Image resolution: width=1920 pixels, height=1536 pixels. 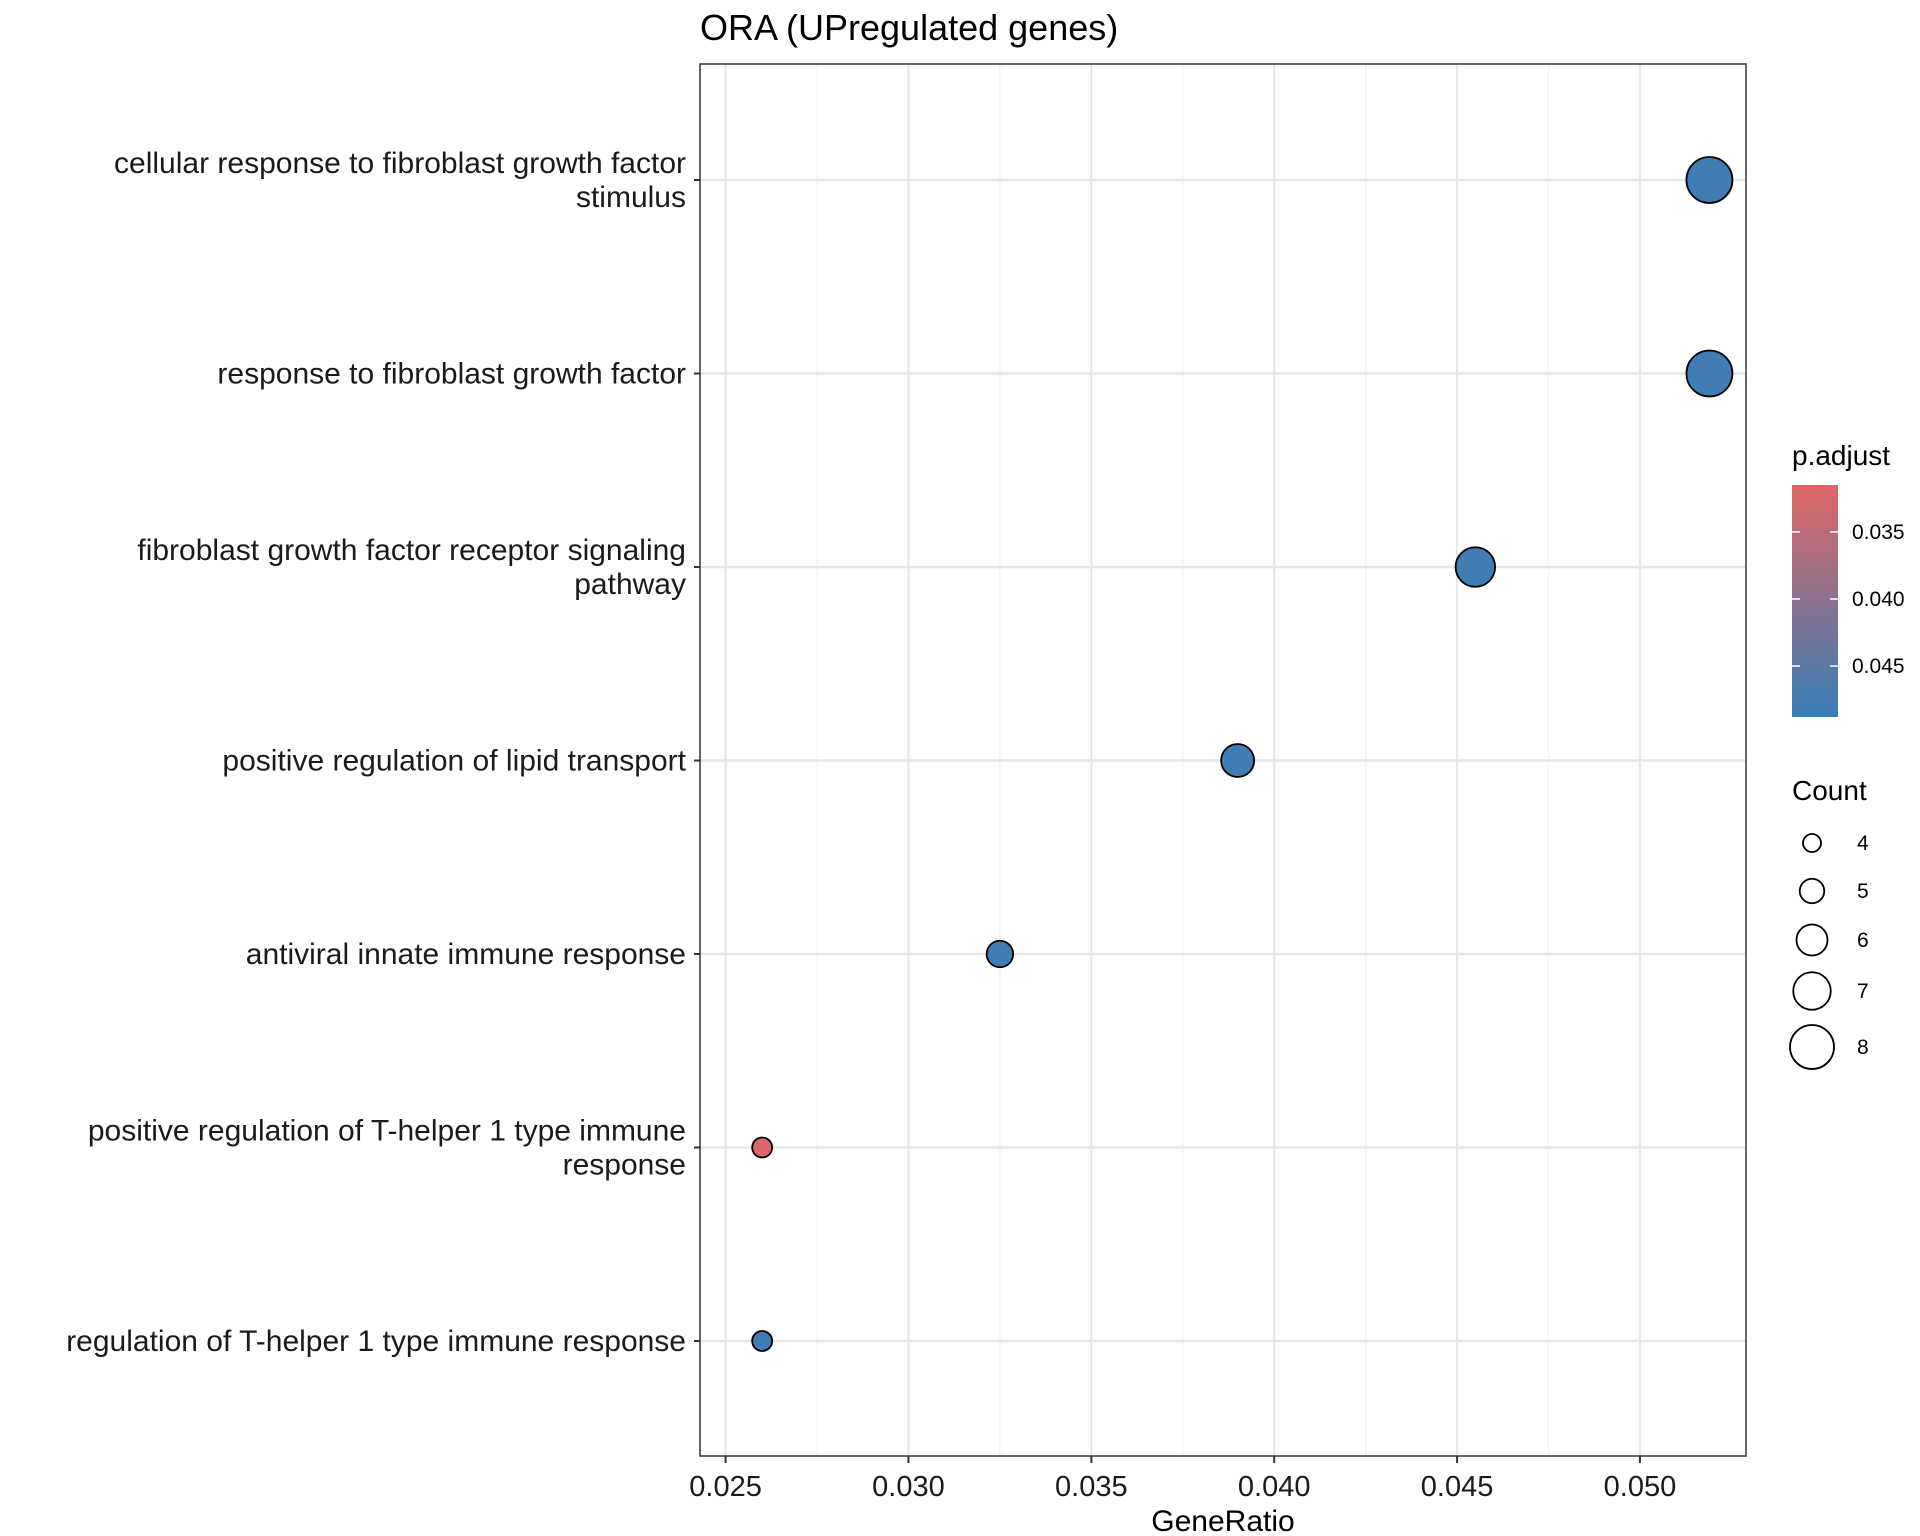 What do you see at coordinates (1863, 1047) in the screenshot?
I see `size-legend-label: 8` at bounding box center [1863, 1047].